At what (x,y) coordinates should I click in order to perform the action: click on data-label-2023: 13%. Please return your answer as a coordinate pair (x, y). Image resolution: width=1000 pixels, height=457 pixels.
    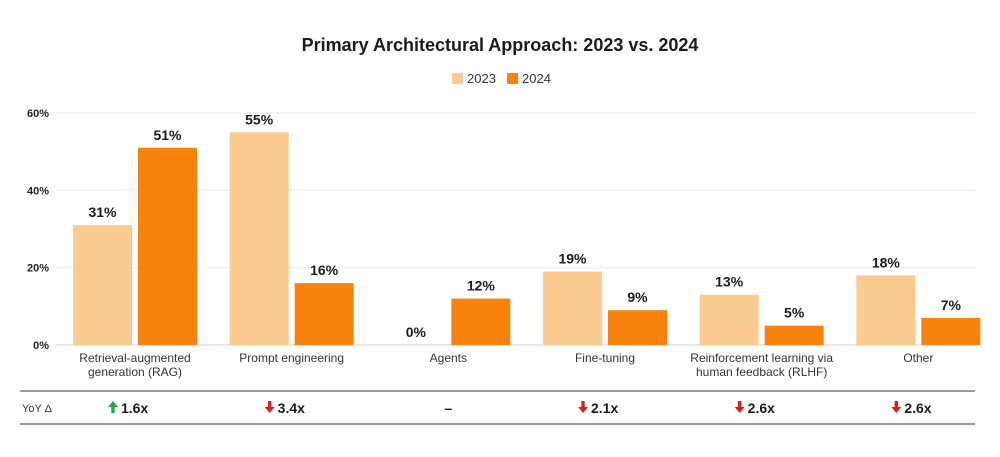
    Looking at the image, I should click on (729, 282).